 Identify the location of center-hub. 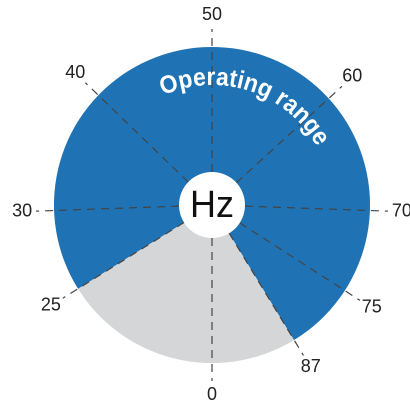
(212, 205).